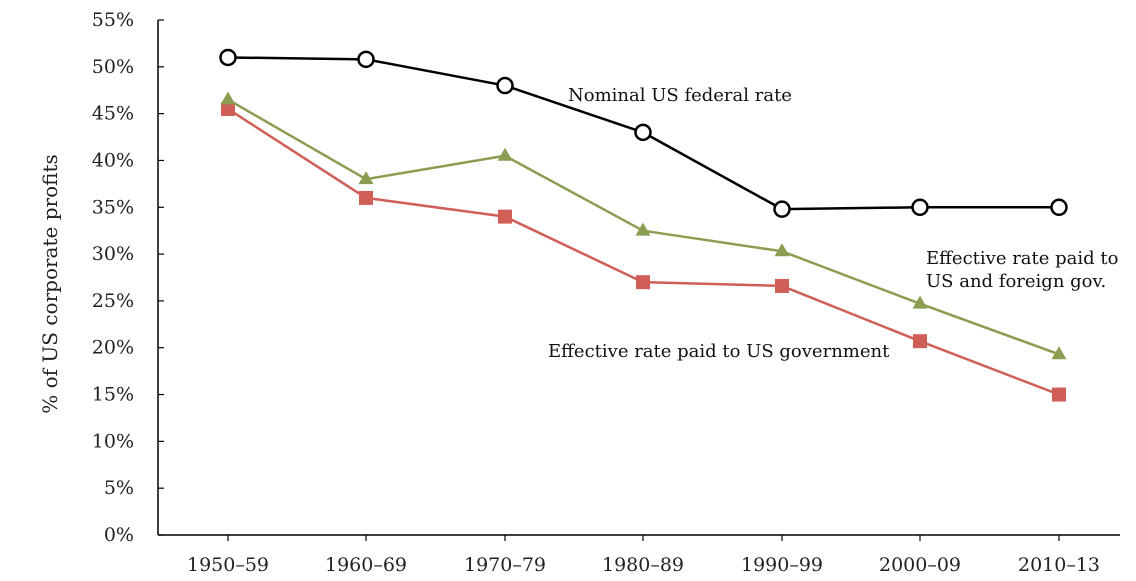 This screenshot has width=1136, height=581. Describe the element at coordinates (113, 67) in the screenshot. I see `y-tick-label: 50%` at that location.